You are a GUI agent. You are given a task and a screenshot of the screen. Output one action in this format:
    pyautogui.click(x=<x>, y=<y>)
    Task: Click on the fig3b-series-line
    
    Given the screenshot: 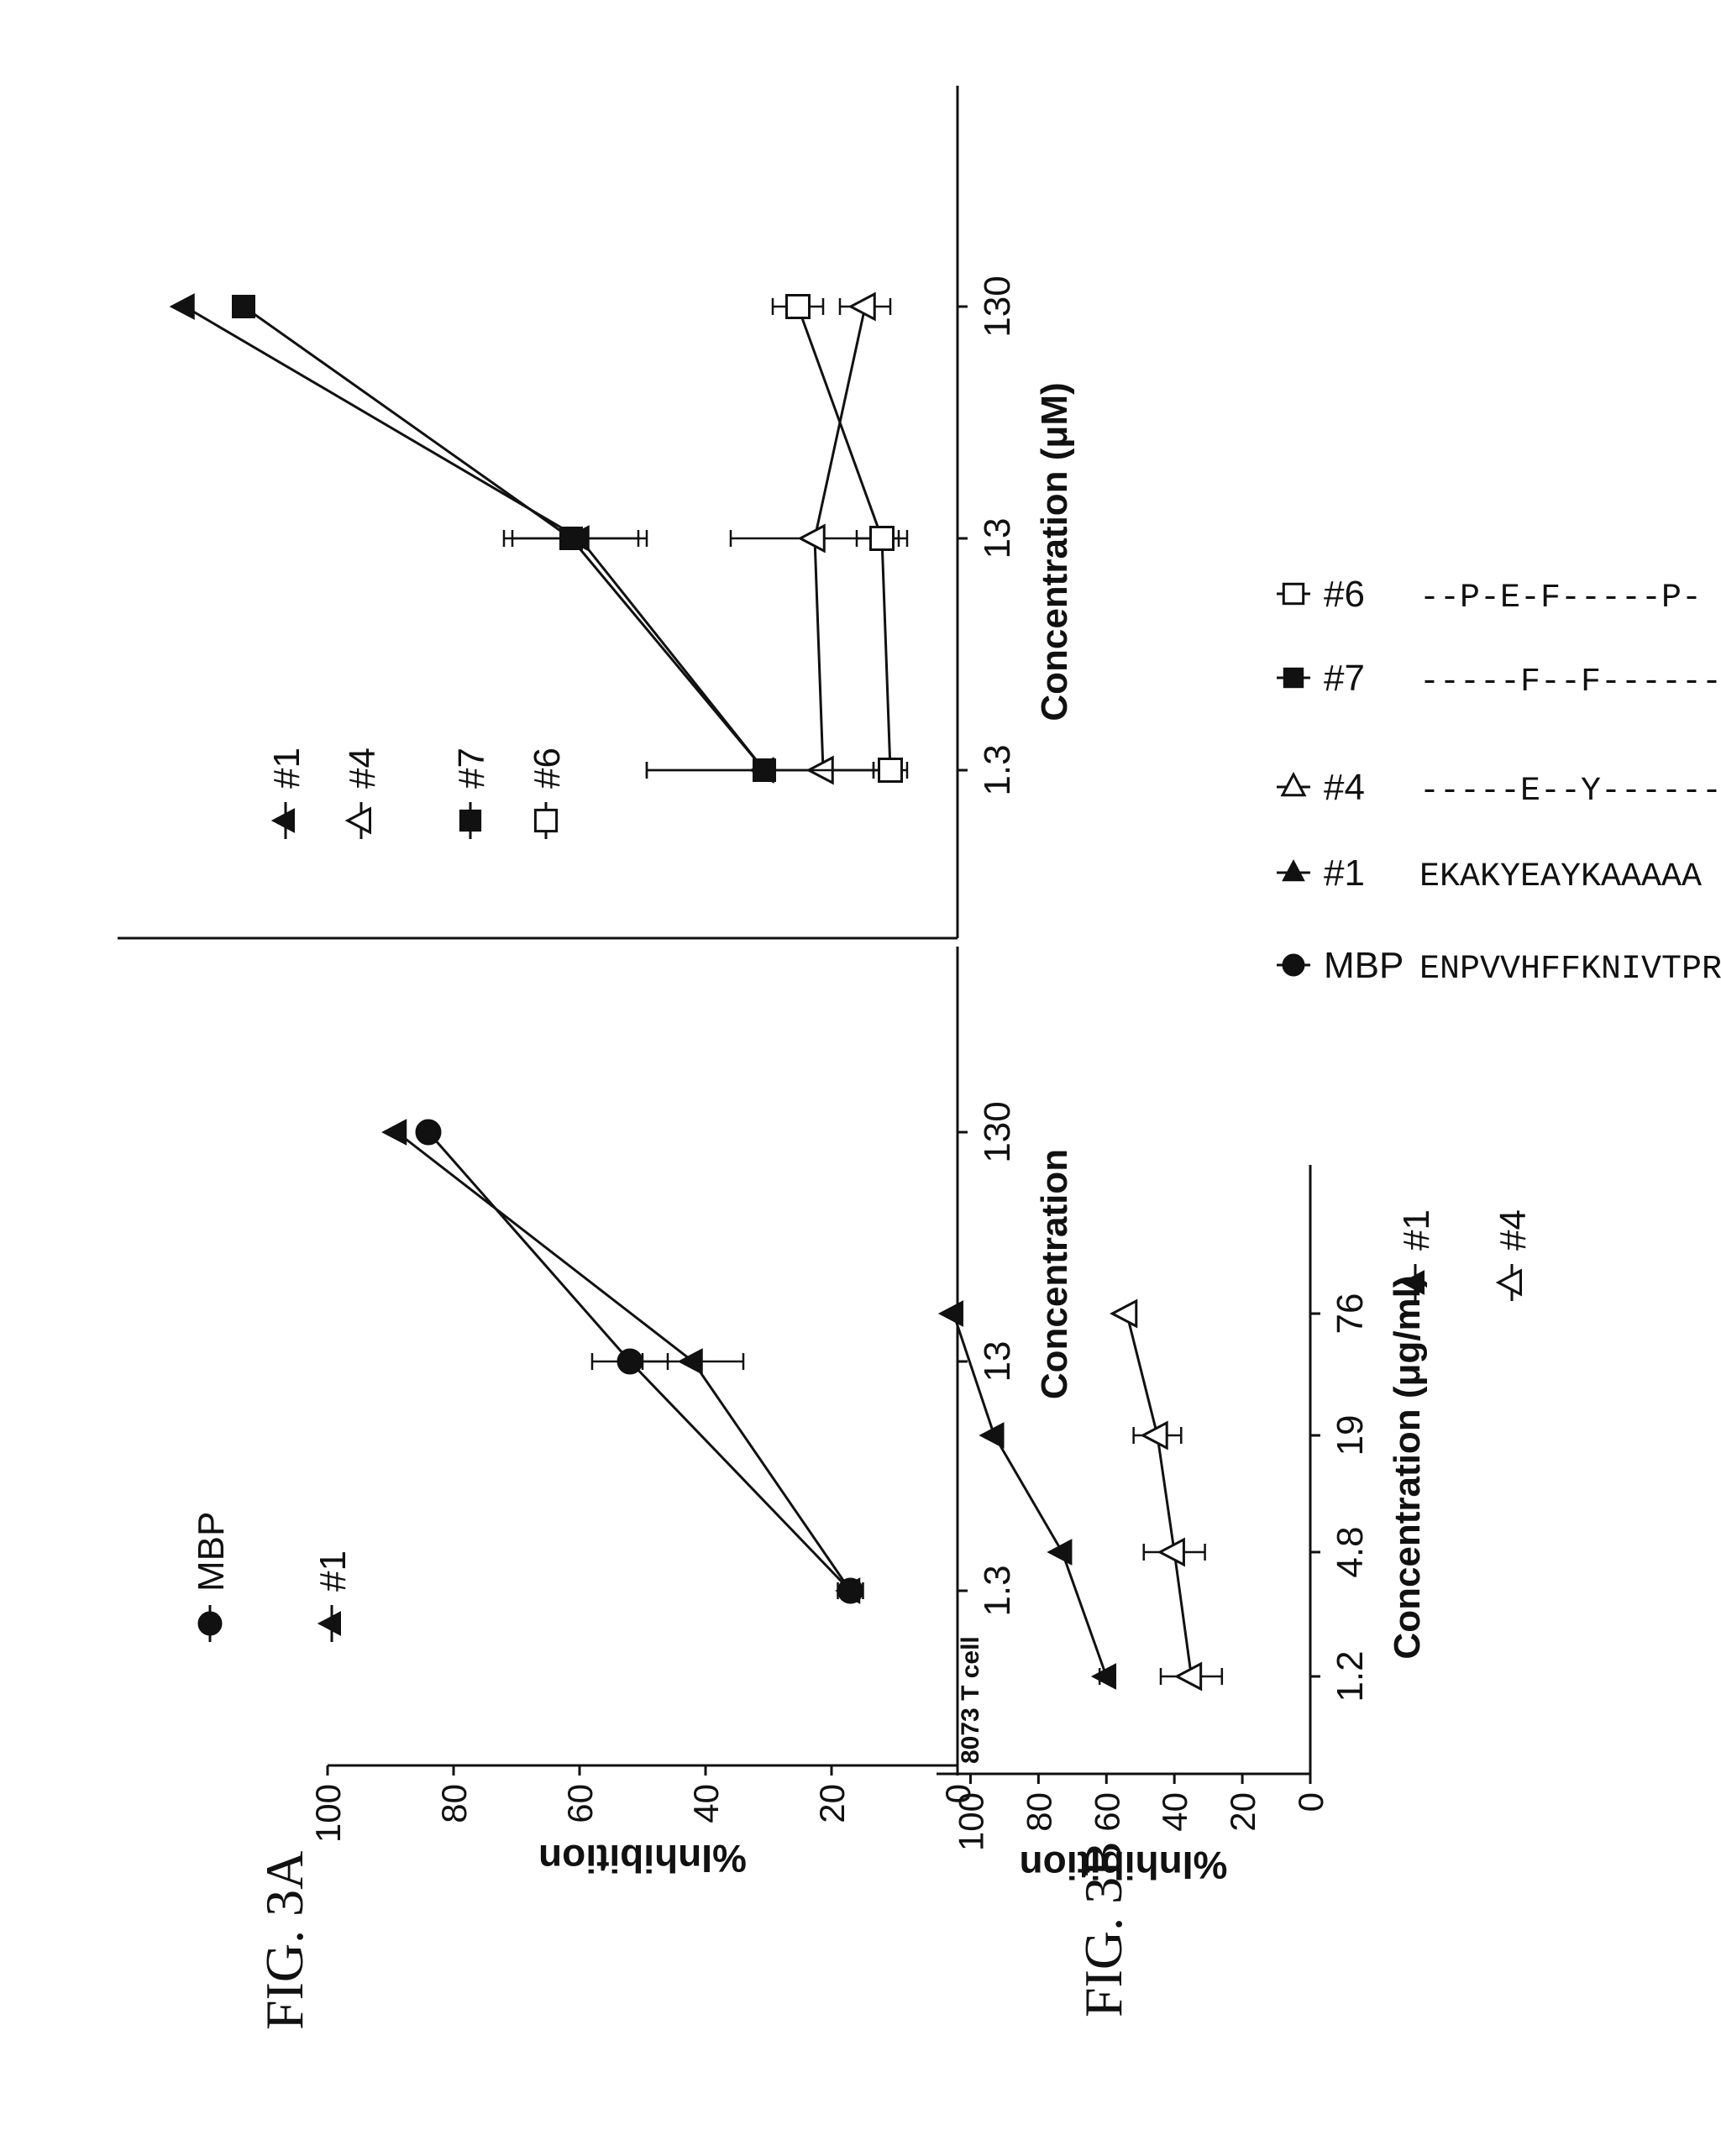 What is the action you would take?
    pyautogui.click(x=1159, y=1495)
    